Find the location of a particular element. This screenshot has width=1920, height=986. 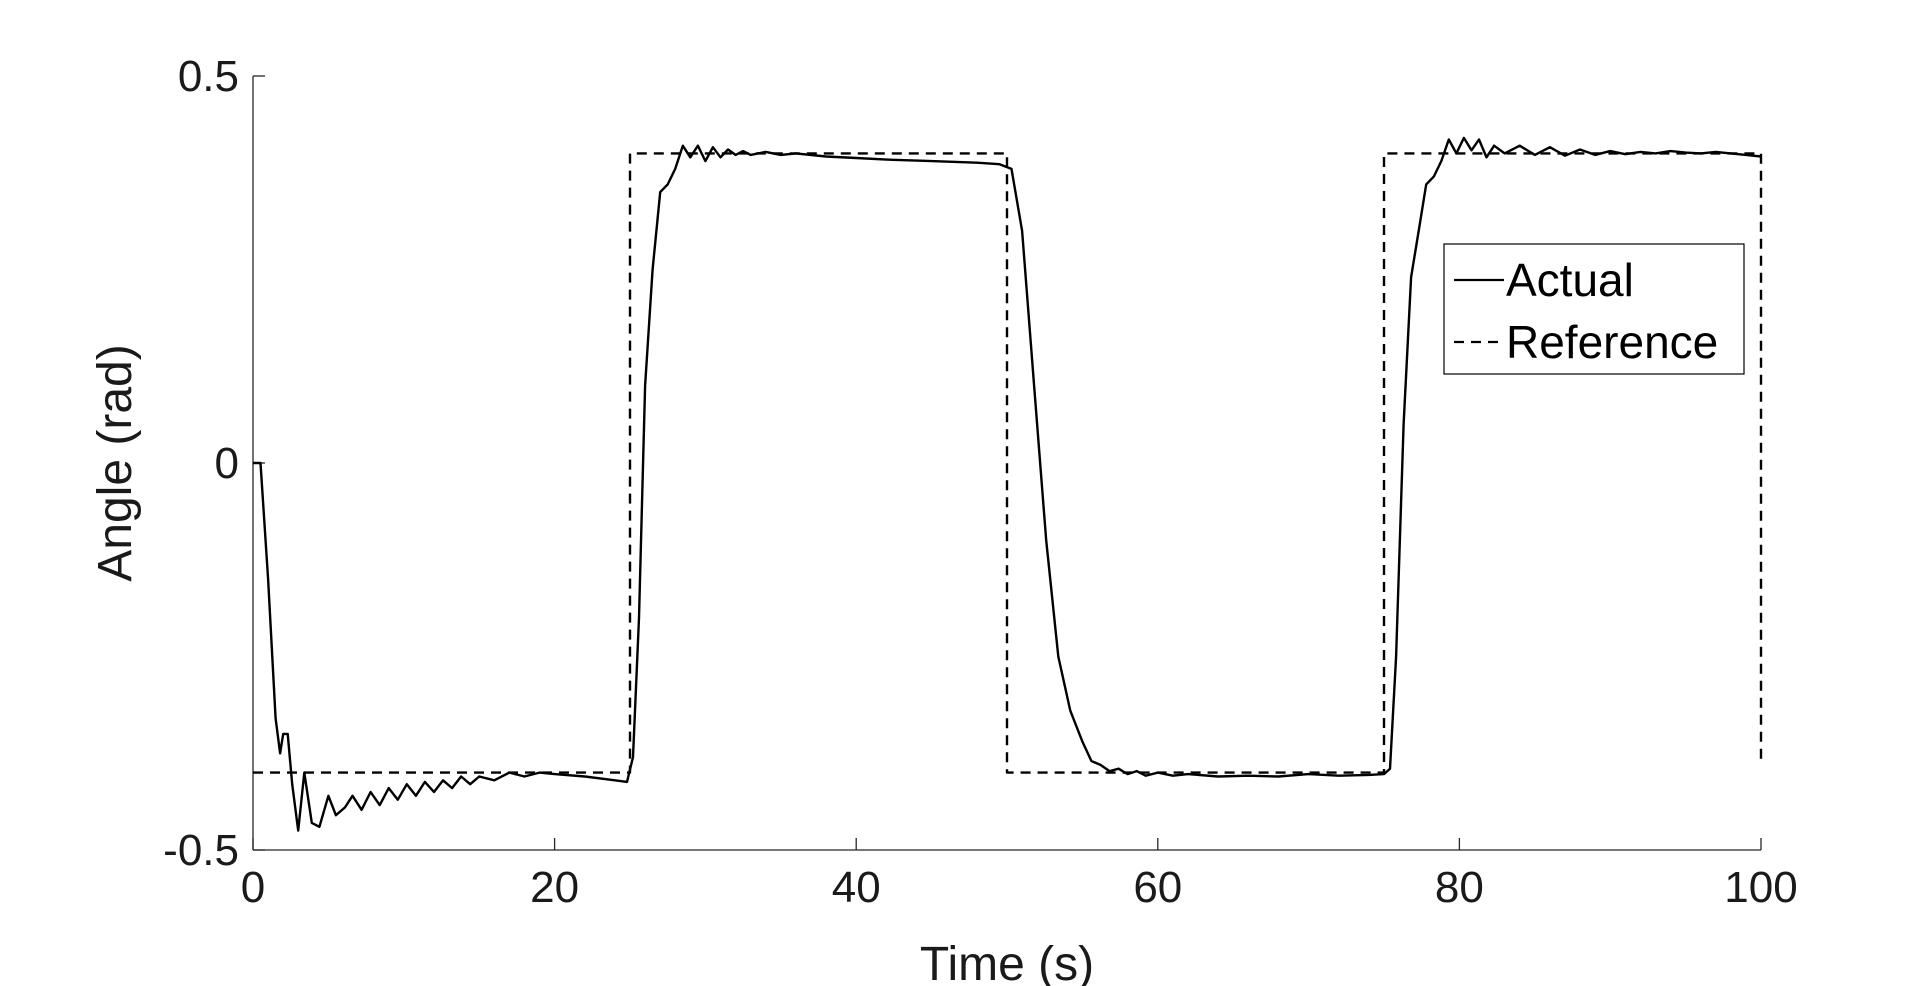

x-axis-label: Time (s) is located at coordinates (1007, 962).